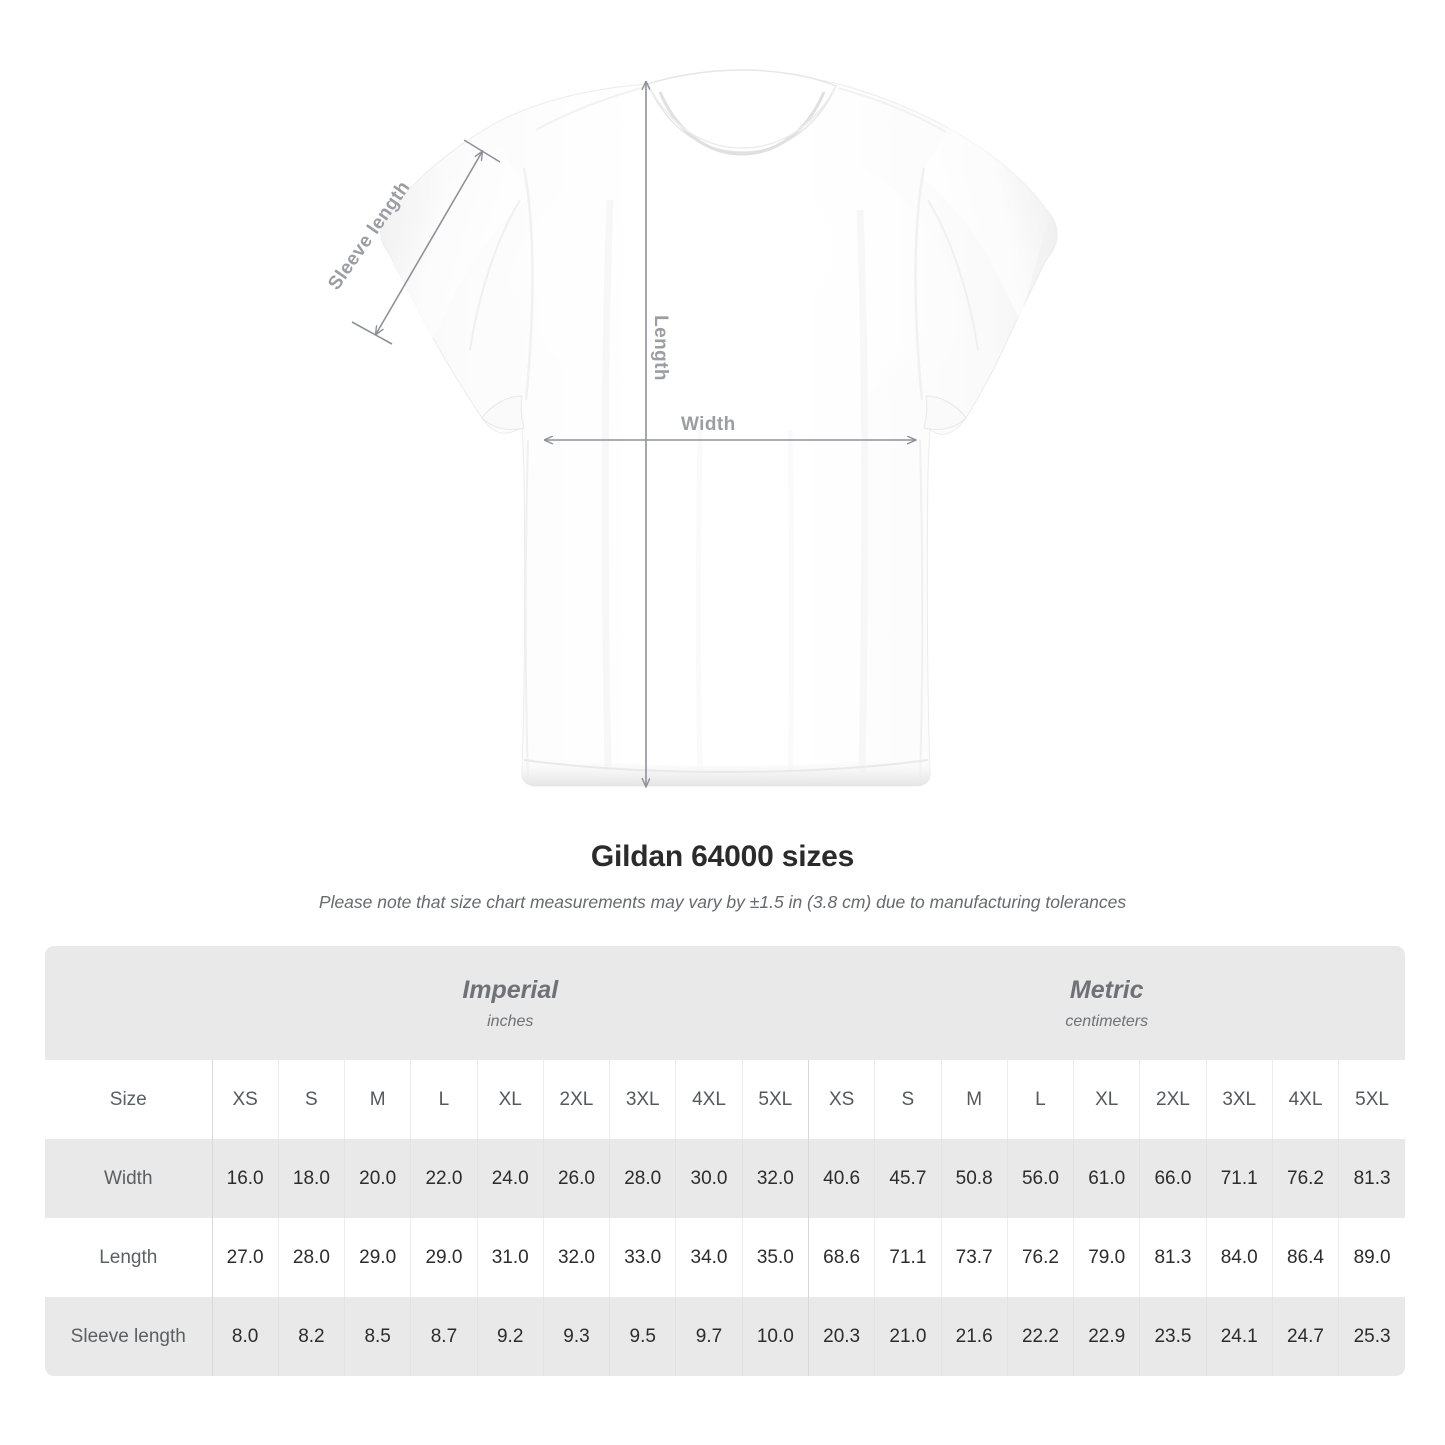 This screenshot has height=1445, width=1445. What do you see at coordinates (1106, 1178) in the screenshot?
I see `cell-width-metric-xl: 61.0` at bounding box center [1106, 1178].